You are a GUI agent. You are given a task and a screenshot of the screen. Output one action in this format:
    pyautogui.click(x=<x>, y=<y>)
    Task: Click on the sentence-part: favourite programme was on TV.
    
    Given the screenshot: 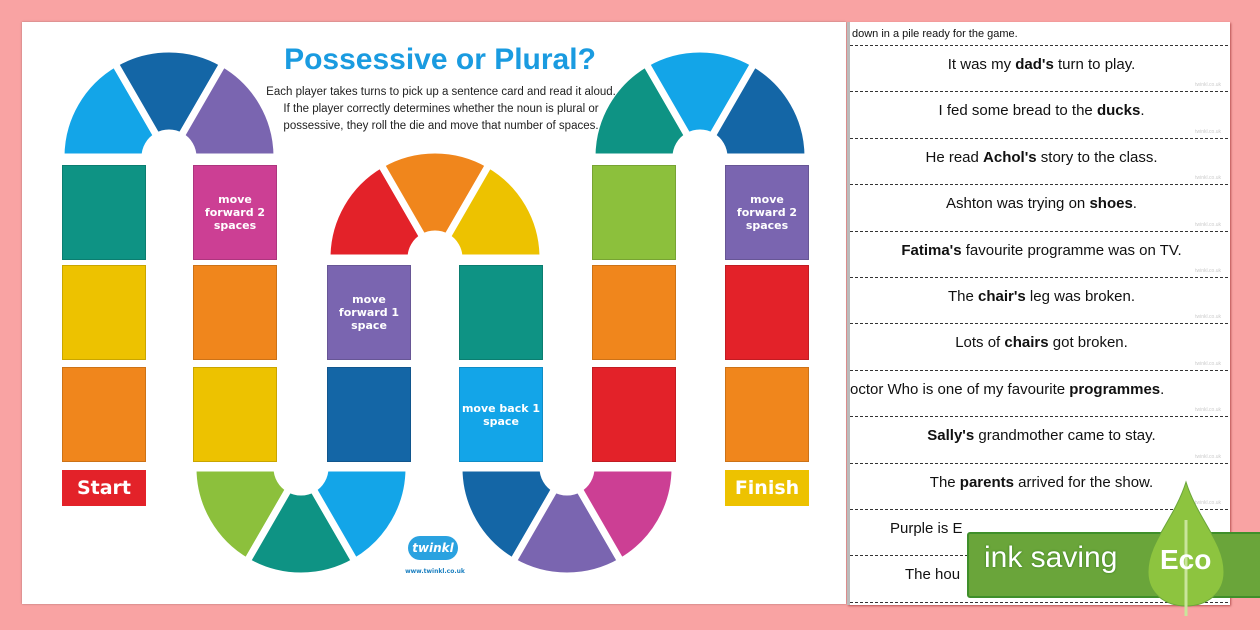 What is the action you would take?
    pyautogui.click(x=1071, y=250)
    